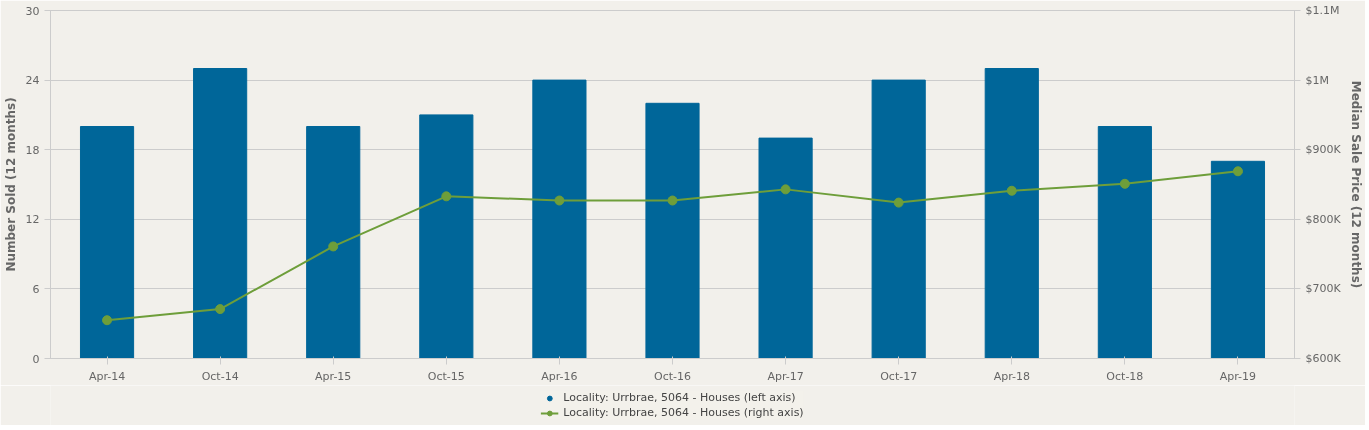 Image resolution: width=1369 pixels, height=430 pixels. I want to click on x-tick-label: Apr-14, so click(107, 376).